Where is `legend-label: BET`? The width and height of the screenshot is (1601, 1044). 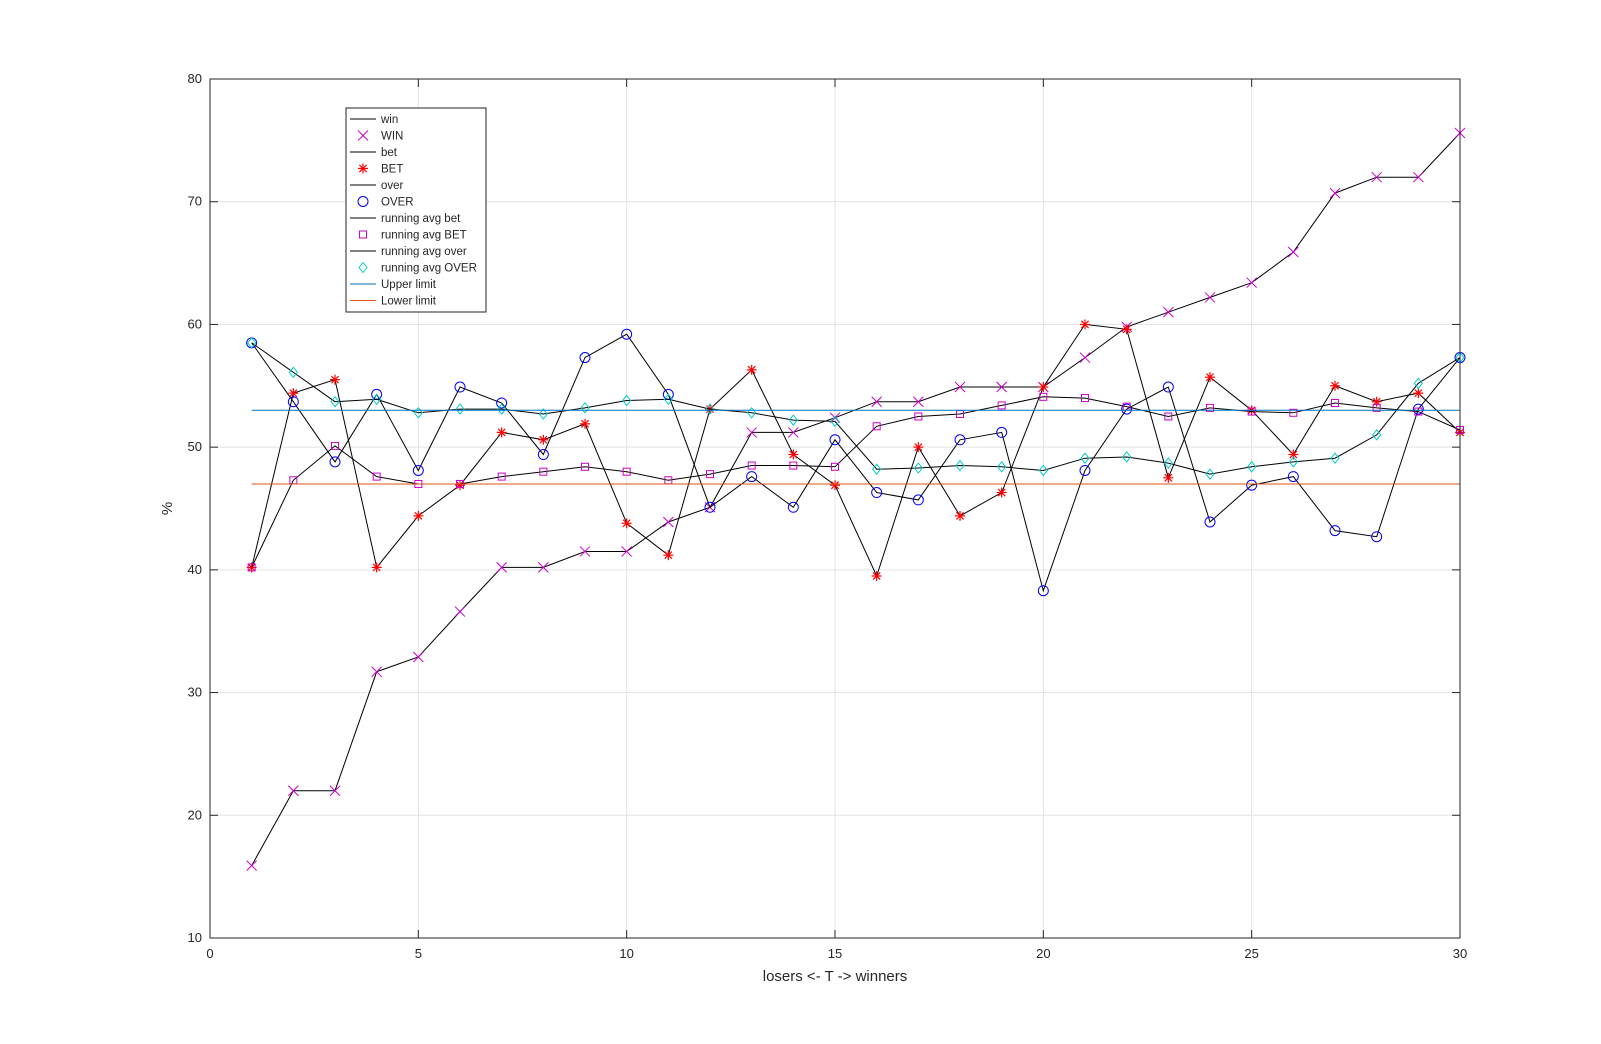
legend-label: BET is located at coordinates (392, 170).